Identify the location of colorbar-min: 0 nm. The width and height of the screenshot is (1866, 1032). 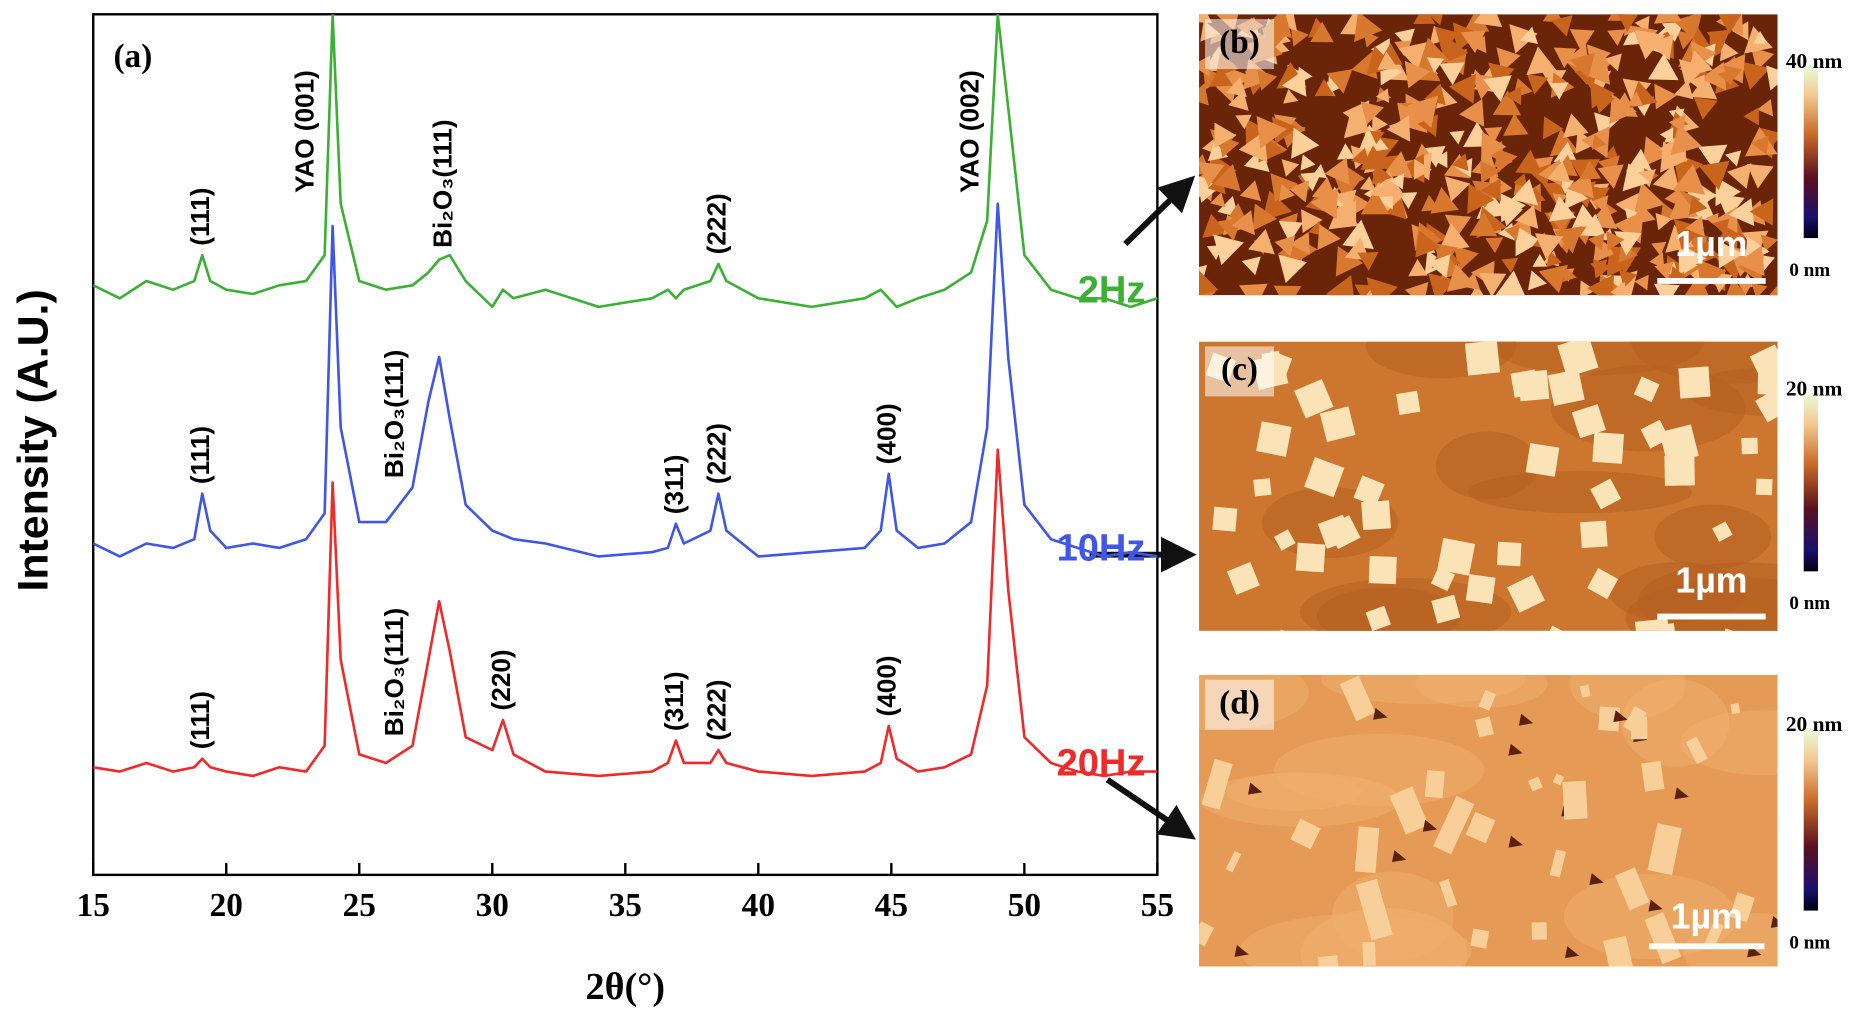
(1809, 942).